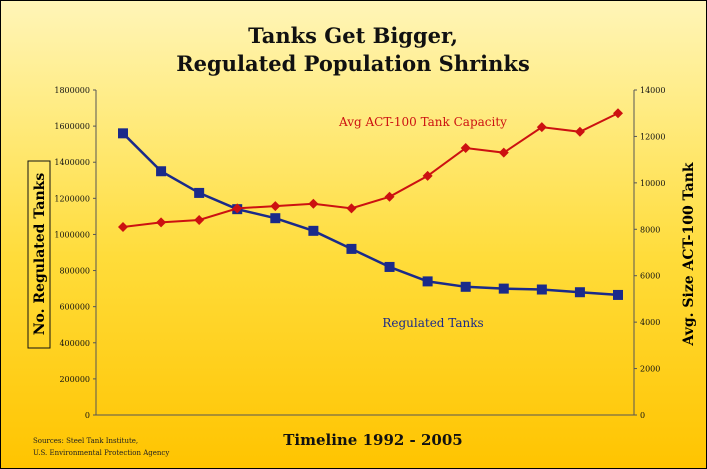  What do you see at coordinates (74, 271) in the screenshot?
I see `left-tick-label: 800000` at bounding box center [74, 271].